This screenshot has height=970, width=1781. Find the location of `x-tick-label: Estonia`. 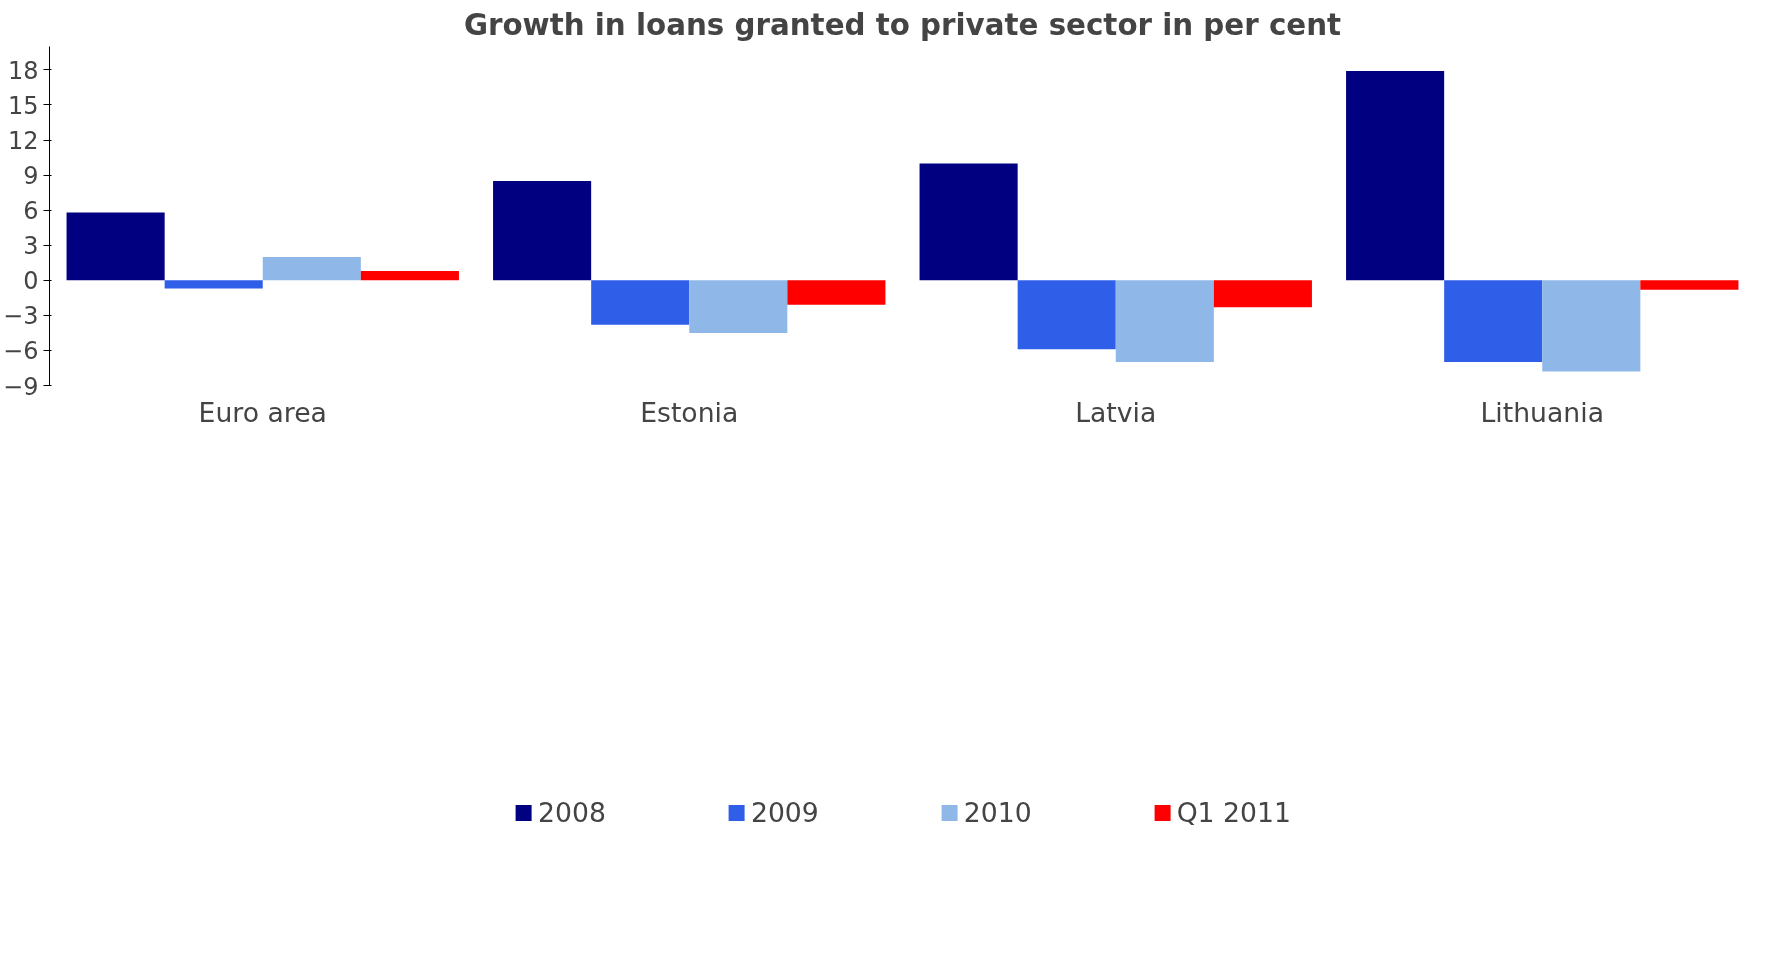

x-tick-label: Estonia is located at coordinates (689, 412).